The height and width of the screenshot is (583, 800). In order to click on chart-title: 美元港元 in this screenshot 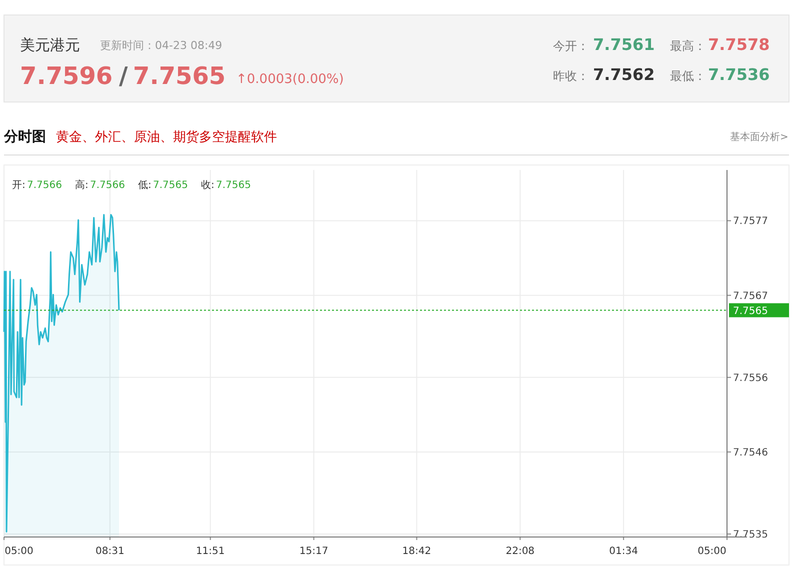, I will do `click(50, 45)`.